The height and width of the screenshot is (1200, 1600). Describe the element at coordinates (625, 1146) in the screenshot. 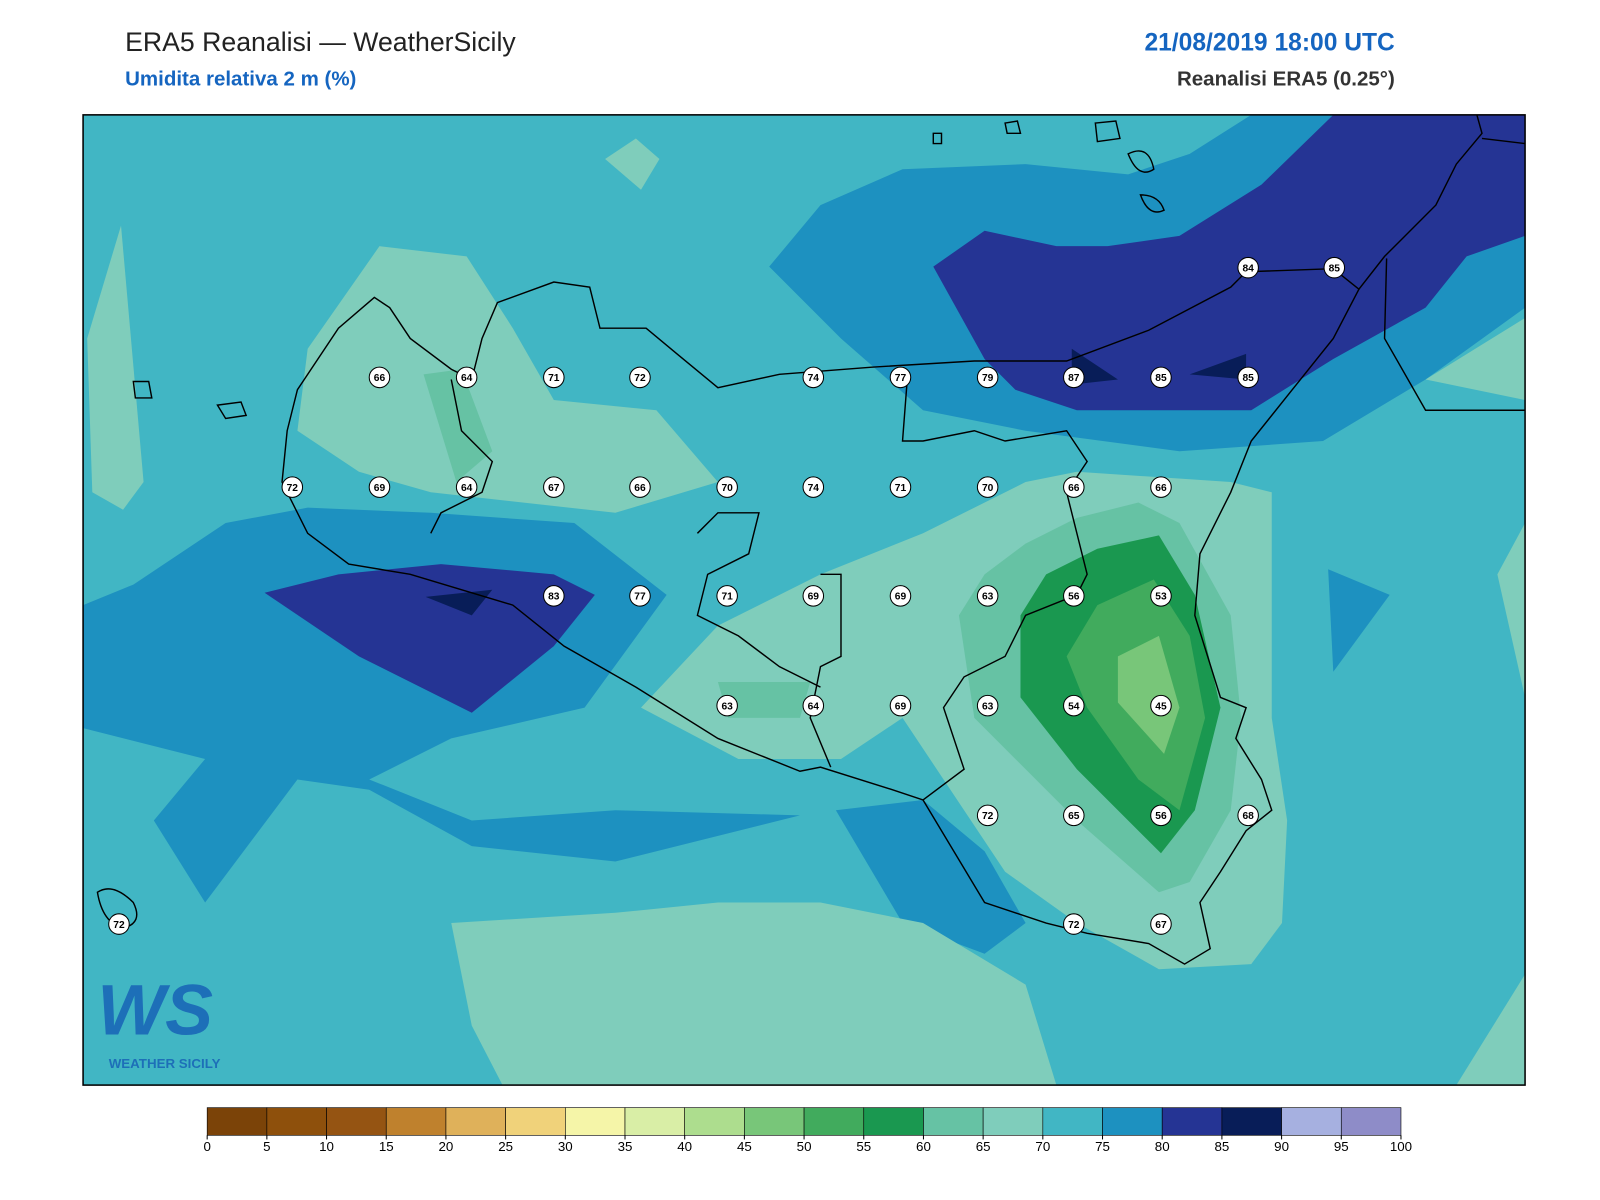

I see `colorbar-tick-label: 35` at that location.